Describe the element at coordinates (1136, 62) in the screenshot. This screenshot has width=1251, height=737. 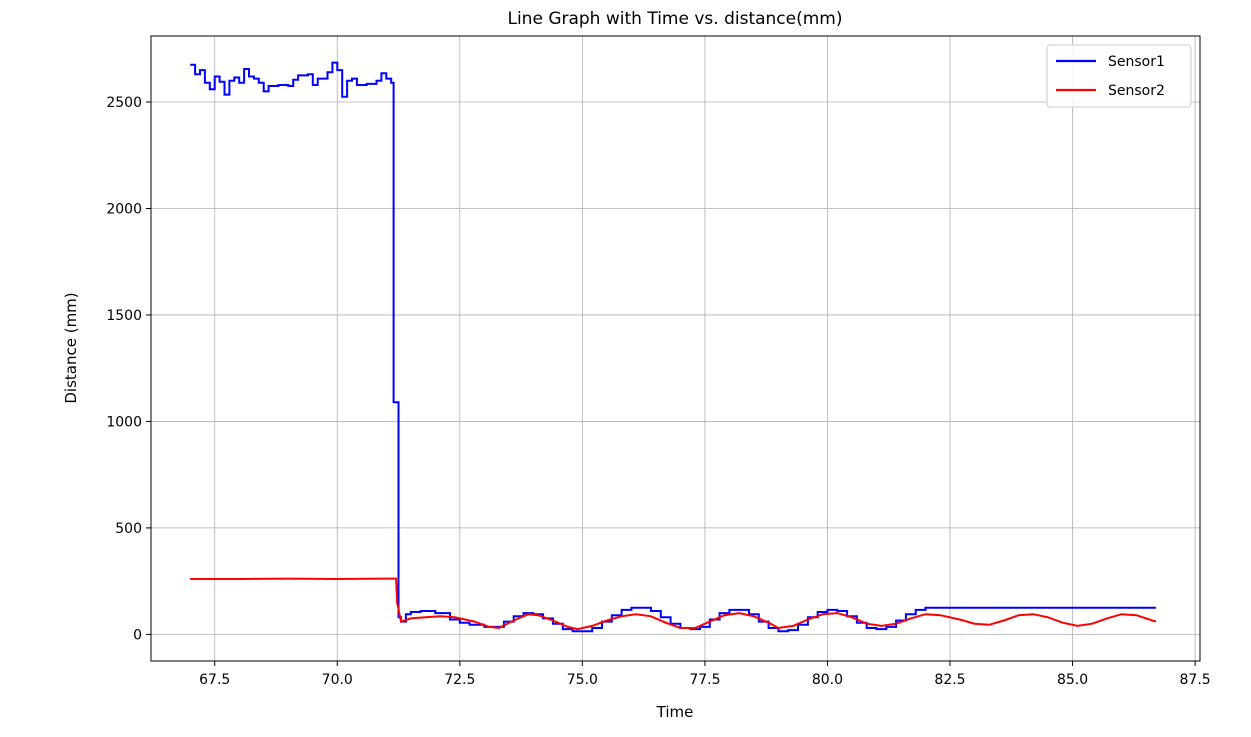
I see `legend-label-sensor1: Sensor1` at that location.